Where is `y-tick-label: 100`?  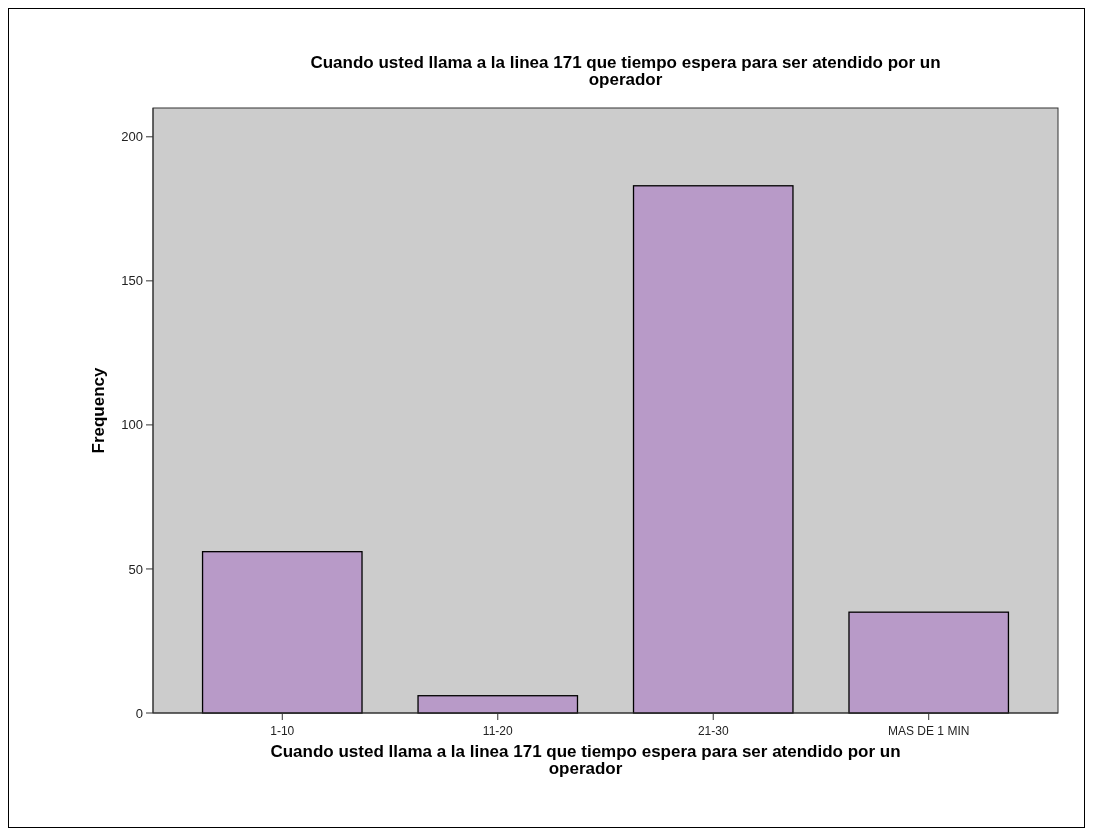 y-tick-label: 100 is located at coordinates (132, 425).